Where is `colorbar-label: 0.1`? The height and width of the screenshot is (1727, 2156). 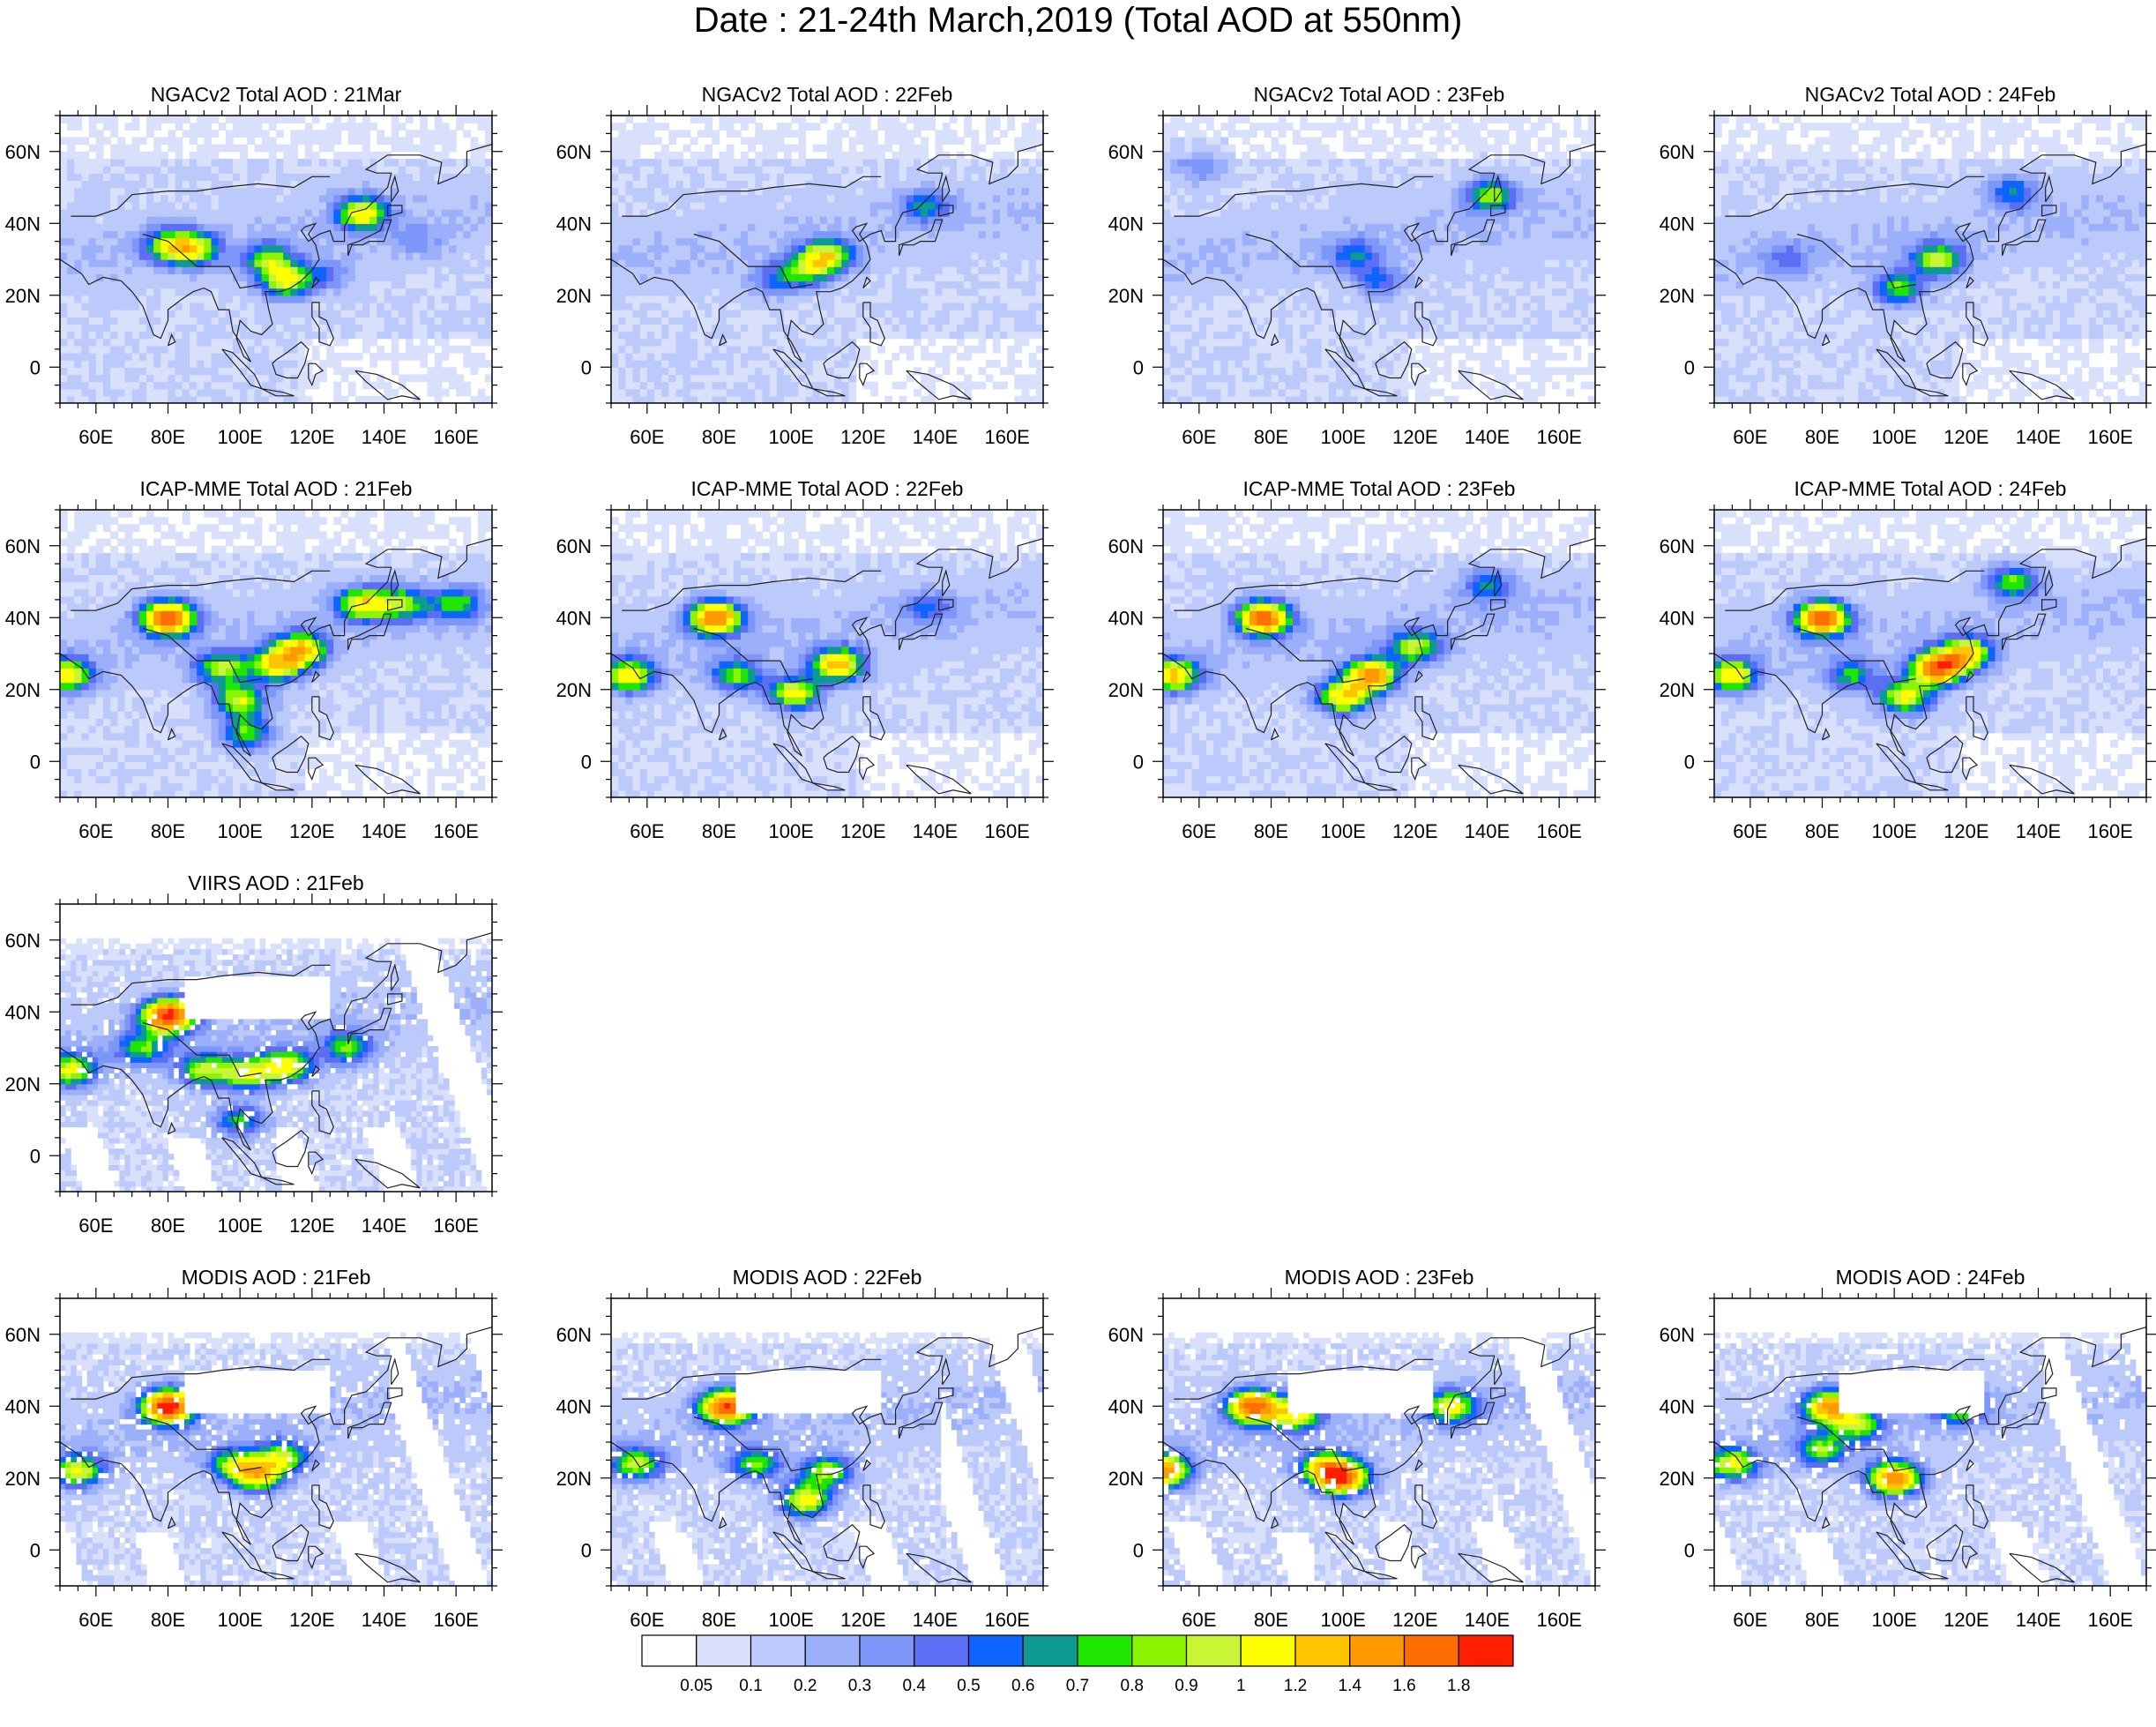
colorbar-label: 0.1 is located at coordinates (750, 1686).